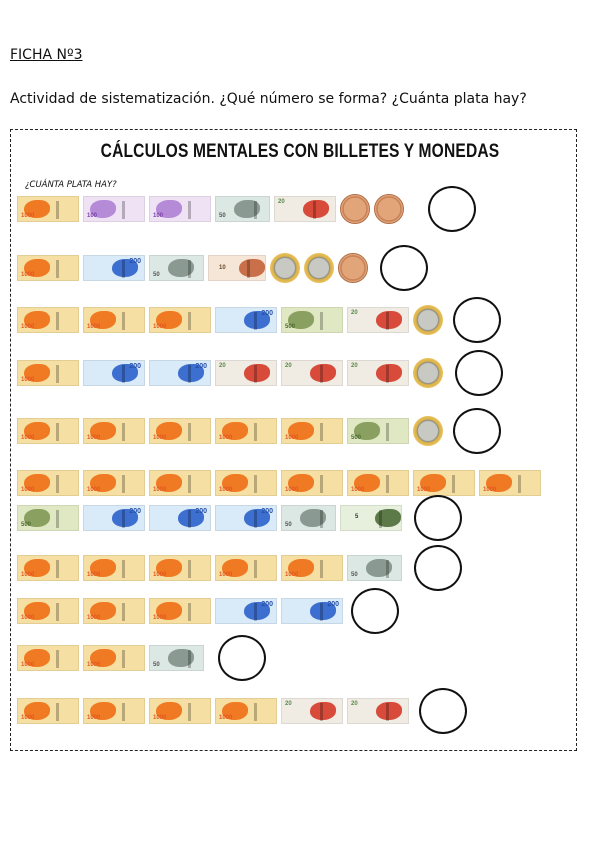  Describe the element at coordinates (371, 518) in the screenshot. I see `bill-5-pesos: 5` at that location.